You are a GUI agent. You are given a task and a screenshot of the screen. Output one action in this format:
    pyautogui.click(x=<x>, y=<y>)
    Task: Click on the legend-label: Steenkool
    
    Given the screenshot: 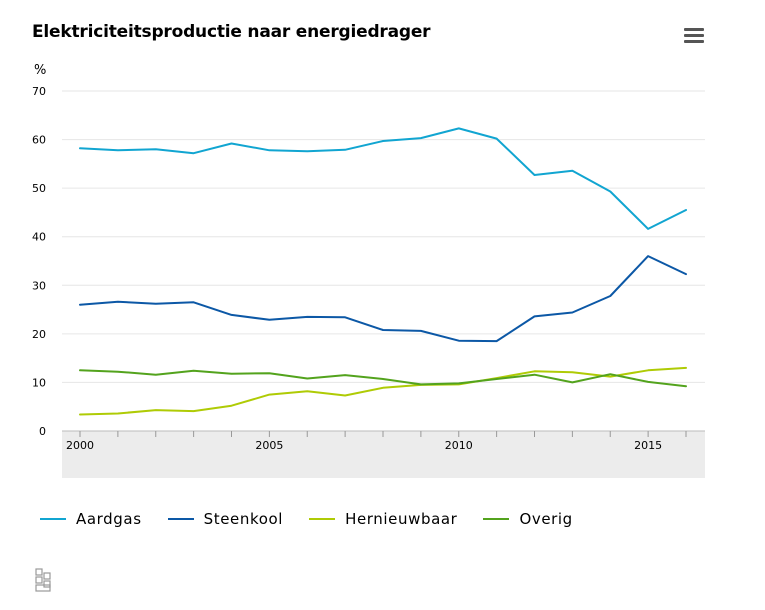 What is the action you would take?
    pyautogui.click(x=243, y=519)
    